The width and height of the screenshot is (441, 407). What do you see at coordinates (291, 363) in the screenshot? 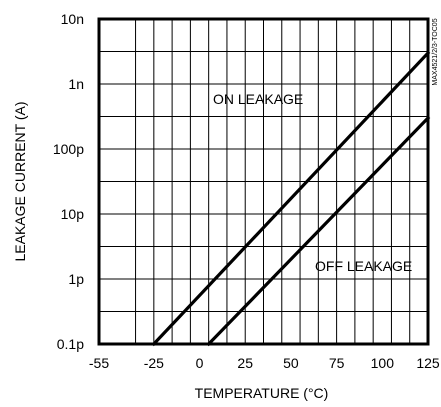
I see `x-tick-label: 50` at bounding box center [291, 363].